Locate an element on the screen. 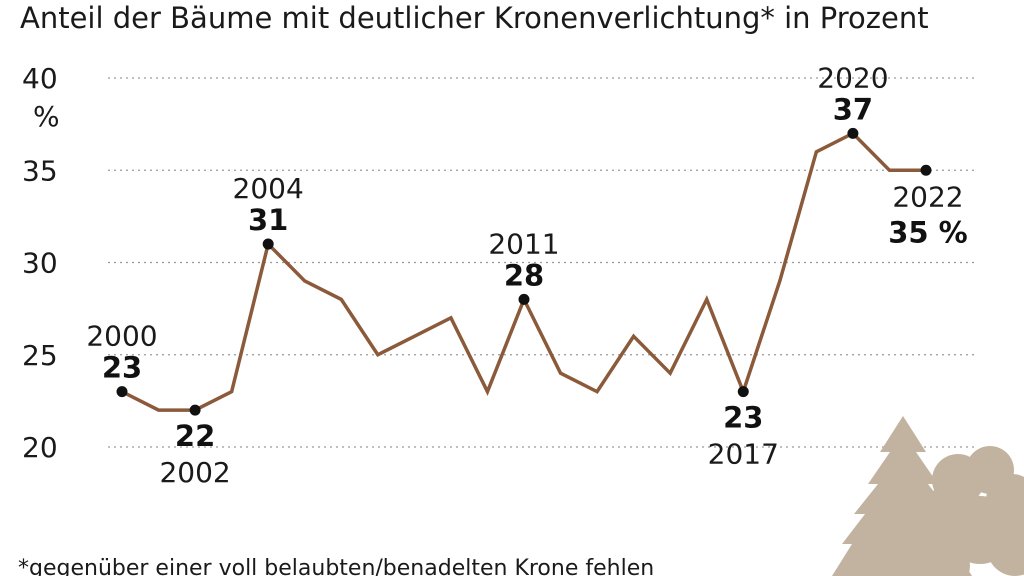  point-year-label: 2017 is located at coordinates (743, 454).